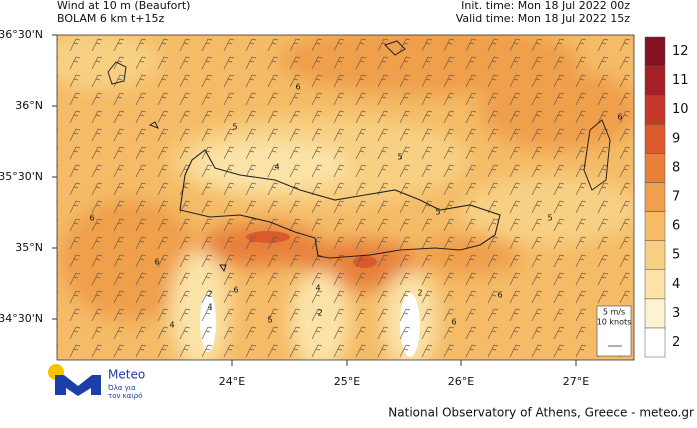  What do you see at coordinates (676, 138) in the screenshot?
I see `colorbar-label: 9` at bounding box center [676, 138].